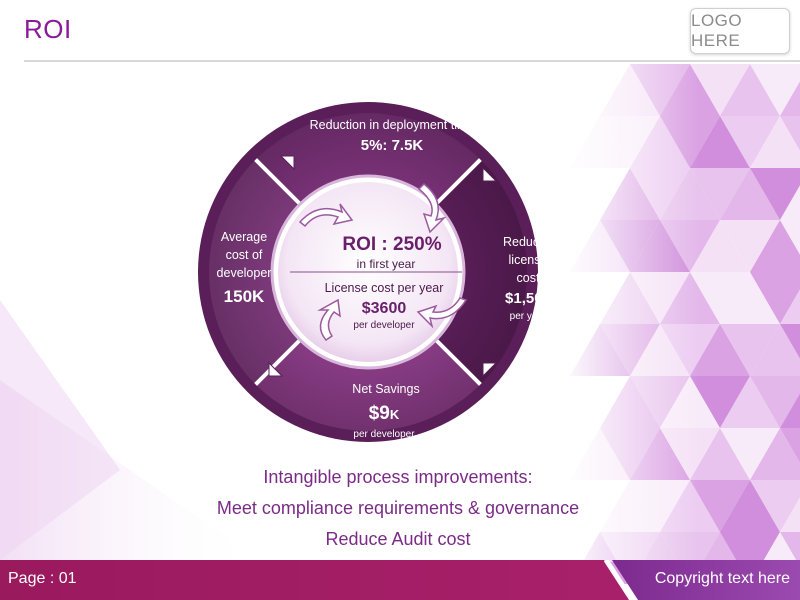 This screenshot has width=800, height=600. Describe the element at coordinates (42, 578) in the screenshot. I see `page-number: Page : 01` at that location.